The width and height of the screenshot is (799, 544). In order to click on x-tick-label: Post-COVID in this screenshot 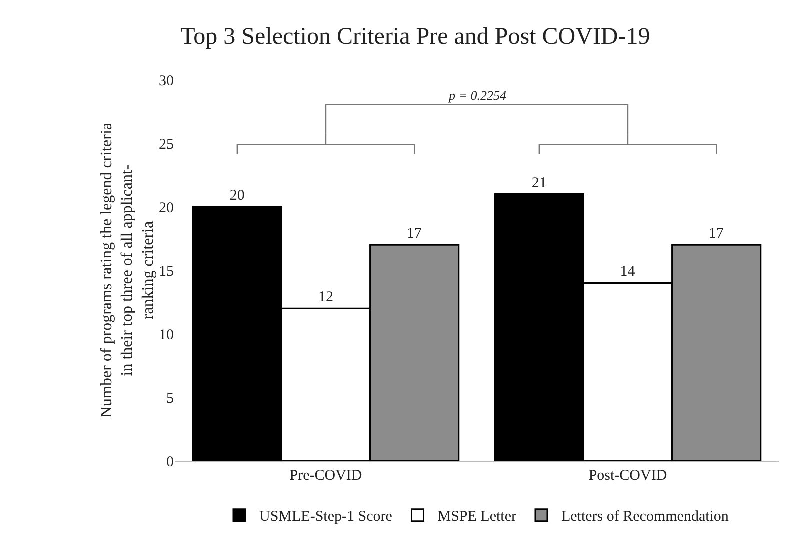, I will do `click(628, 476)`.